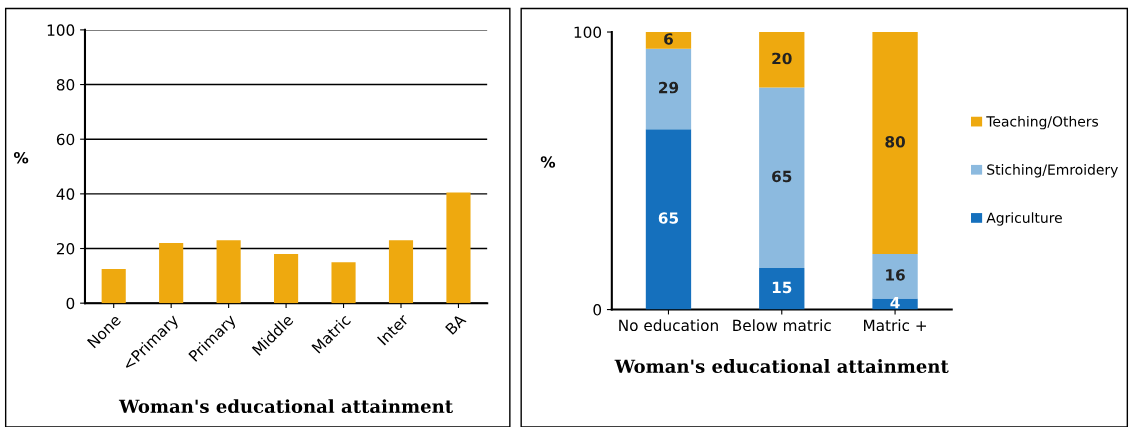 This screenshot has height=427, width=1133. I want to click on data-label: 16, so click(895, 275).